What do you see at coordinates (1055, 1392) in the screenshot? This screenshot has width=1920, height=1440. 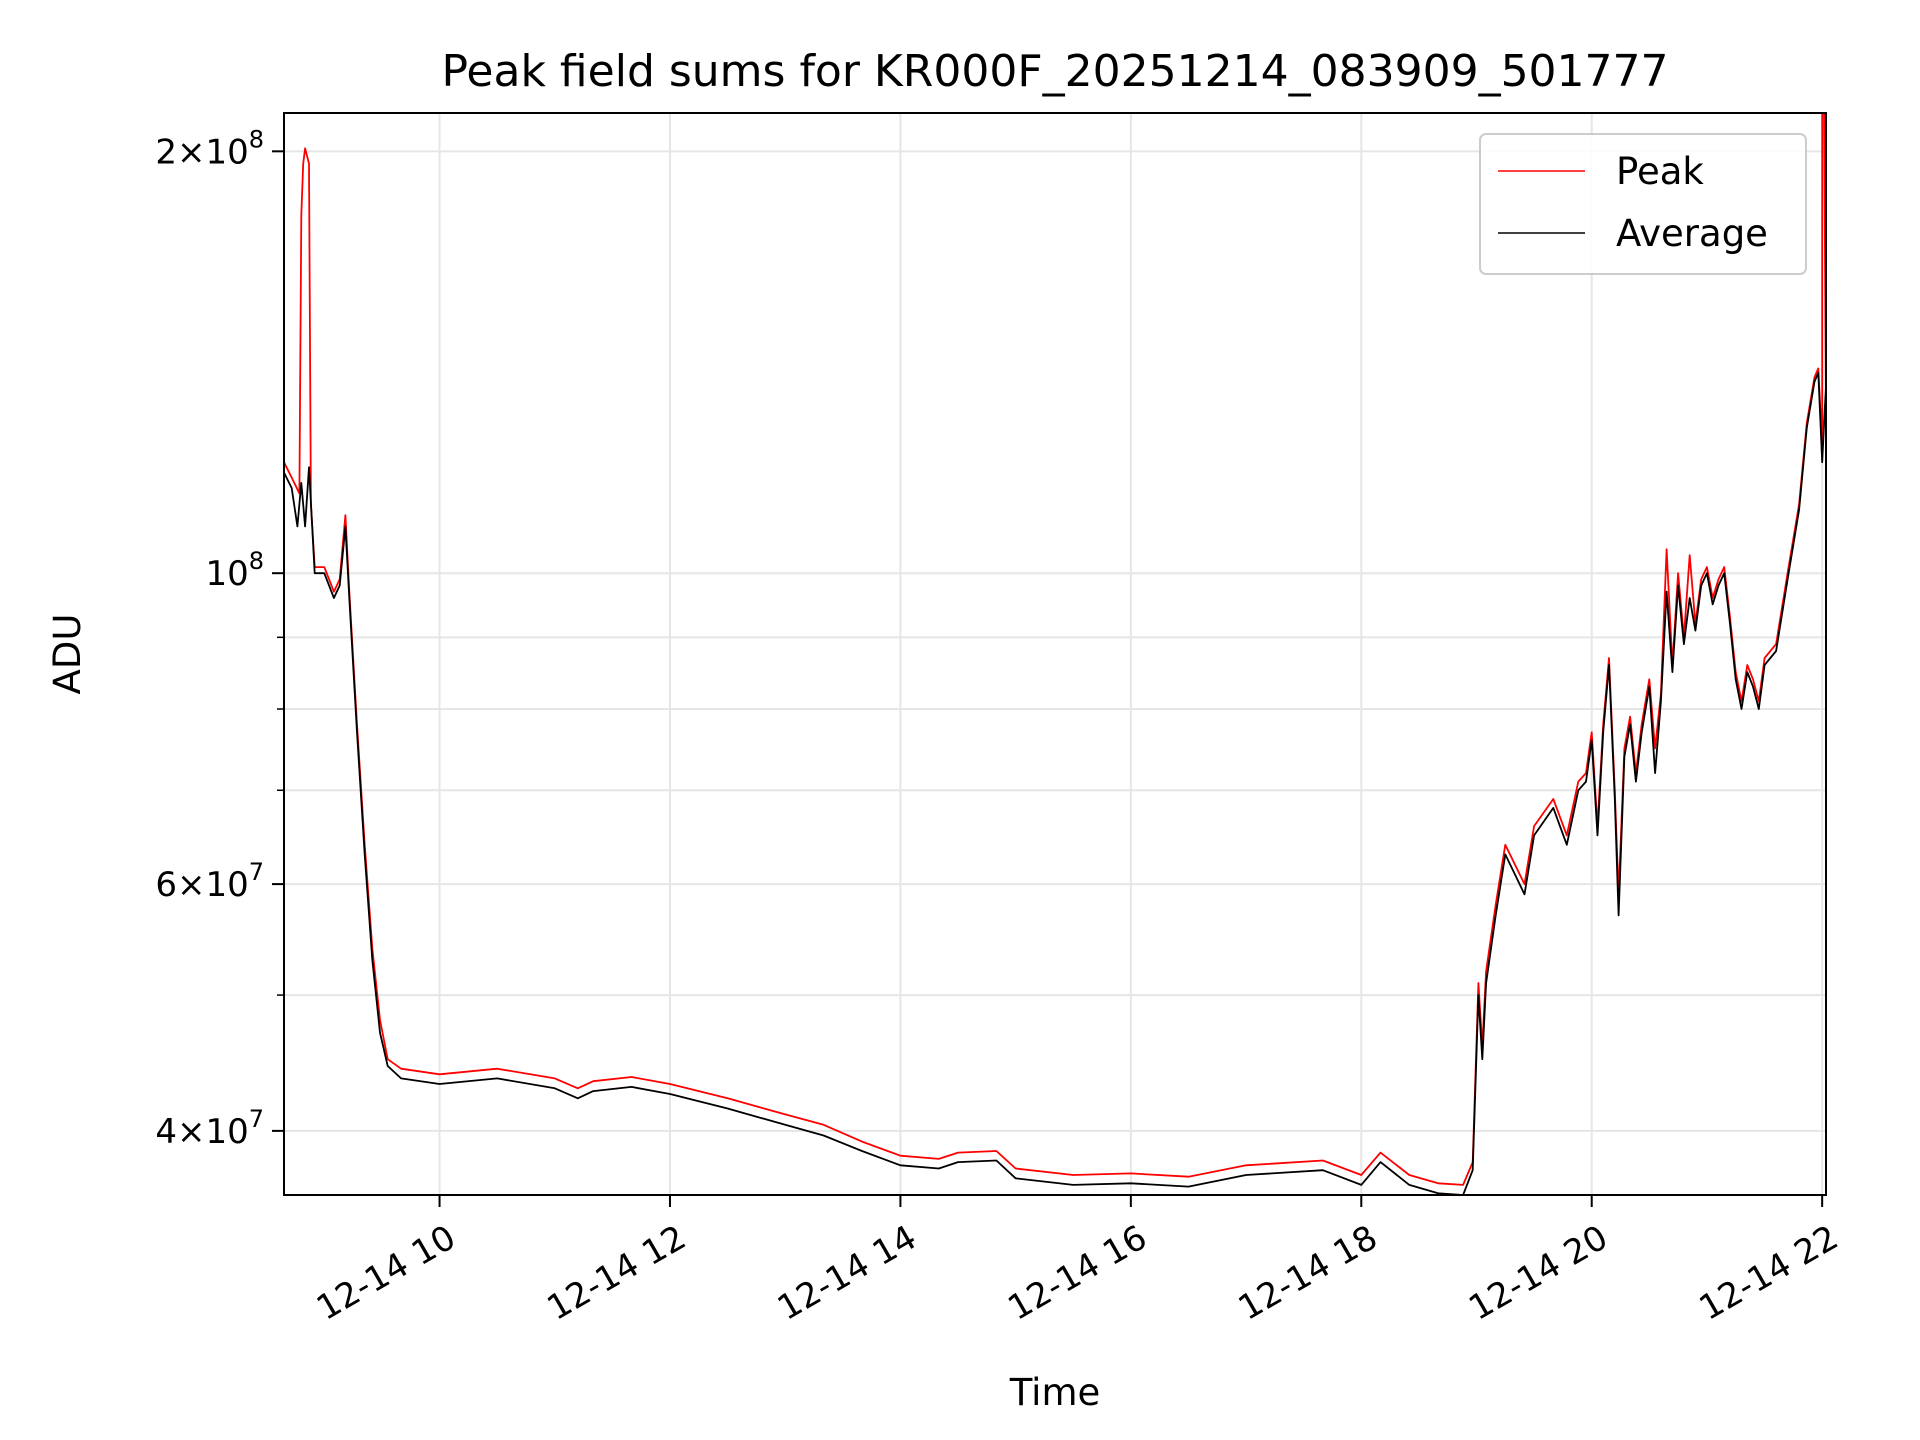 I see `x-axis-label: Time` at bounding box center [1055, 1392].